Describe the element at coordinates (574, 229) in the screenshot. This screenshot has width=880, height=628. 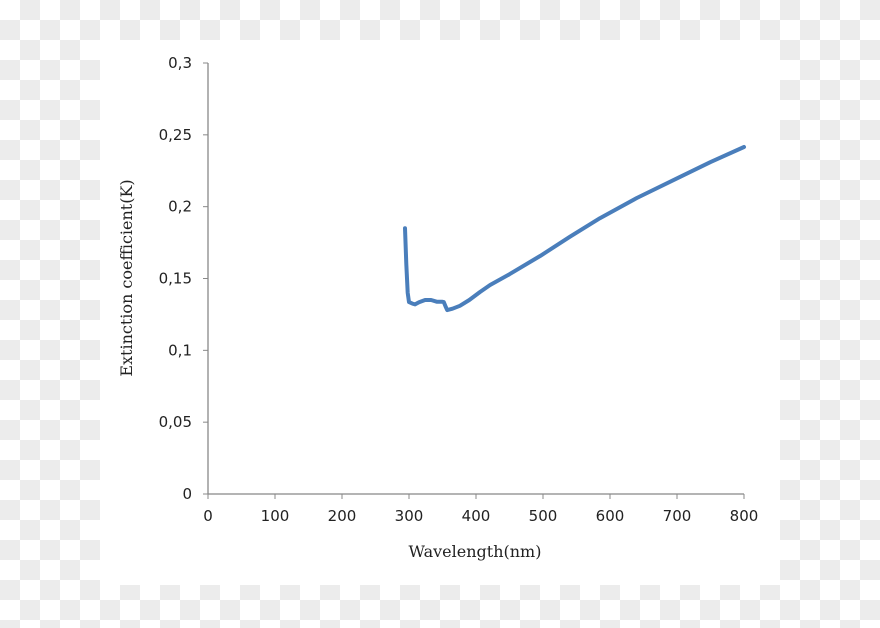
I see `data-line` at that location.